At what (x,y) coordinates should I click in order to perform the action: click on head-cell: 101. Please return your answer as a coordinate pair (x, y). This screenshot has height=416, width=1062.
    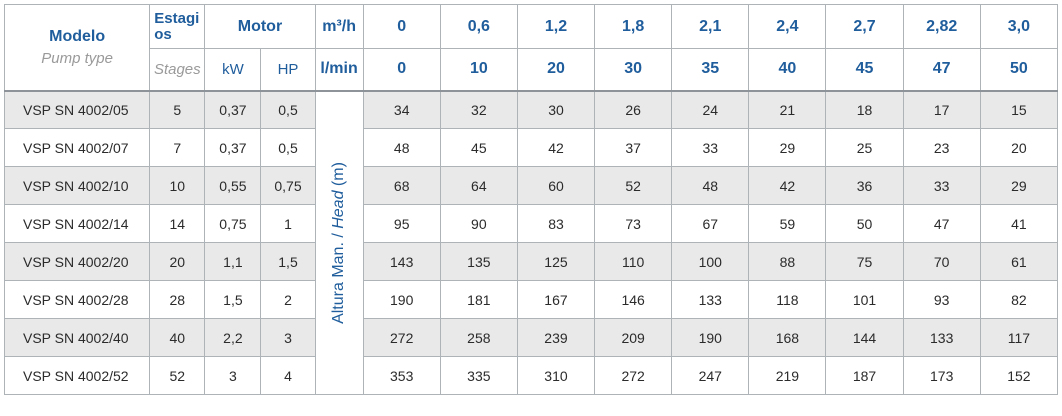
    Looking at the image, I should click on (864, 299).